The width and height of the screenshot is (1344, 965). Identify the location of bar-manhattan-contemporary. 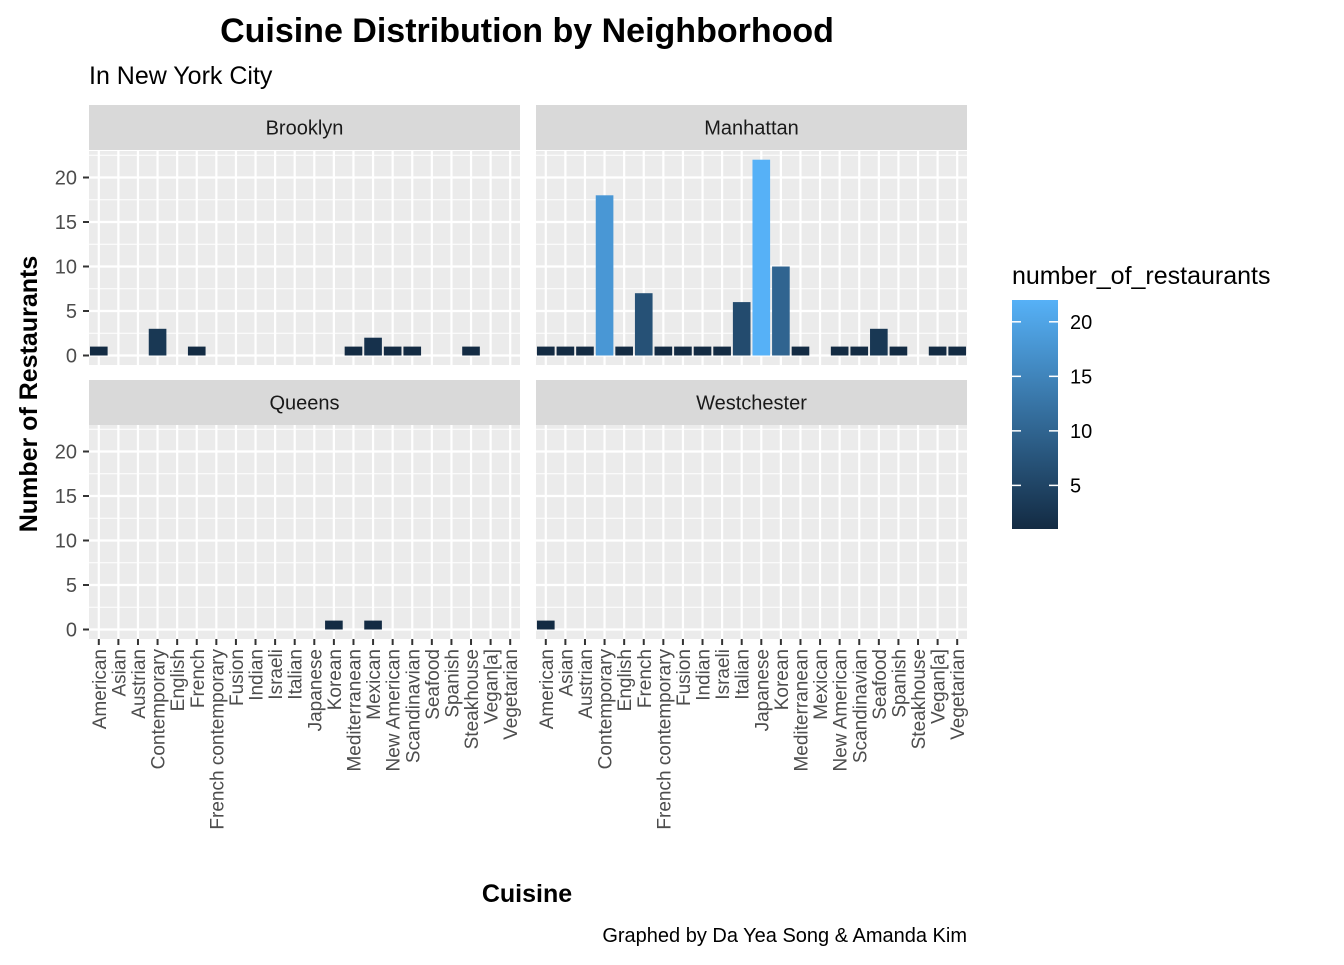
(604, 275).